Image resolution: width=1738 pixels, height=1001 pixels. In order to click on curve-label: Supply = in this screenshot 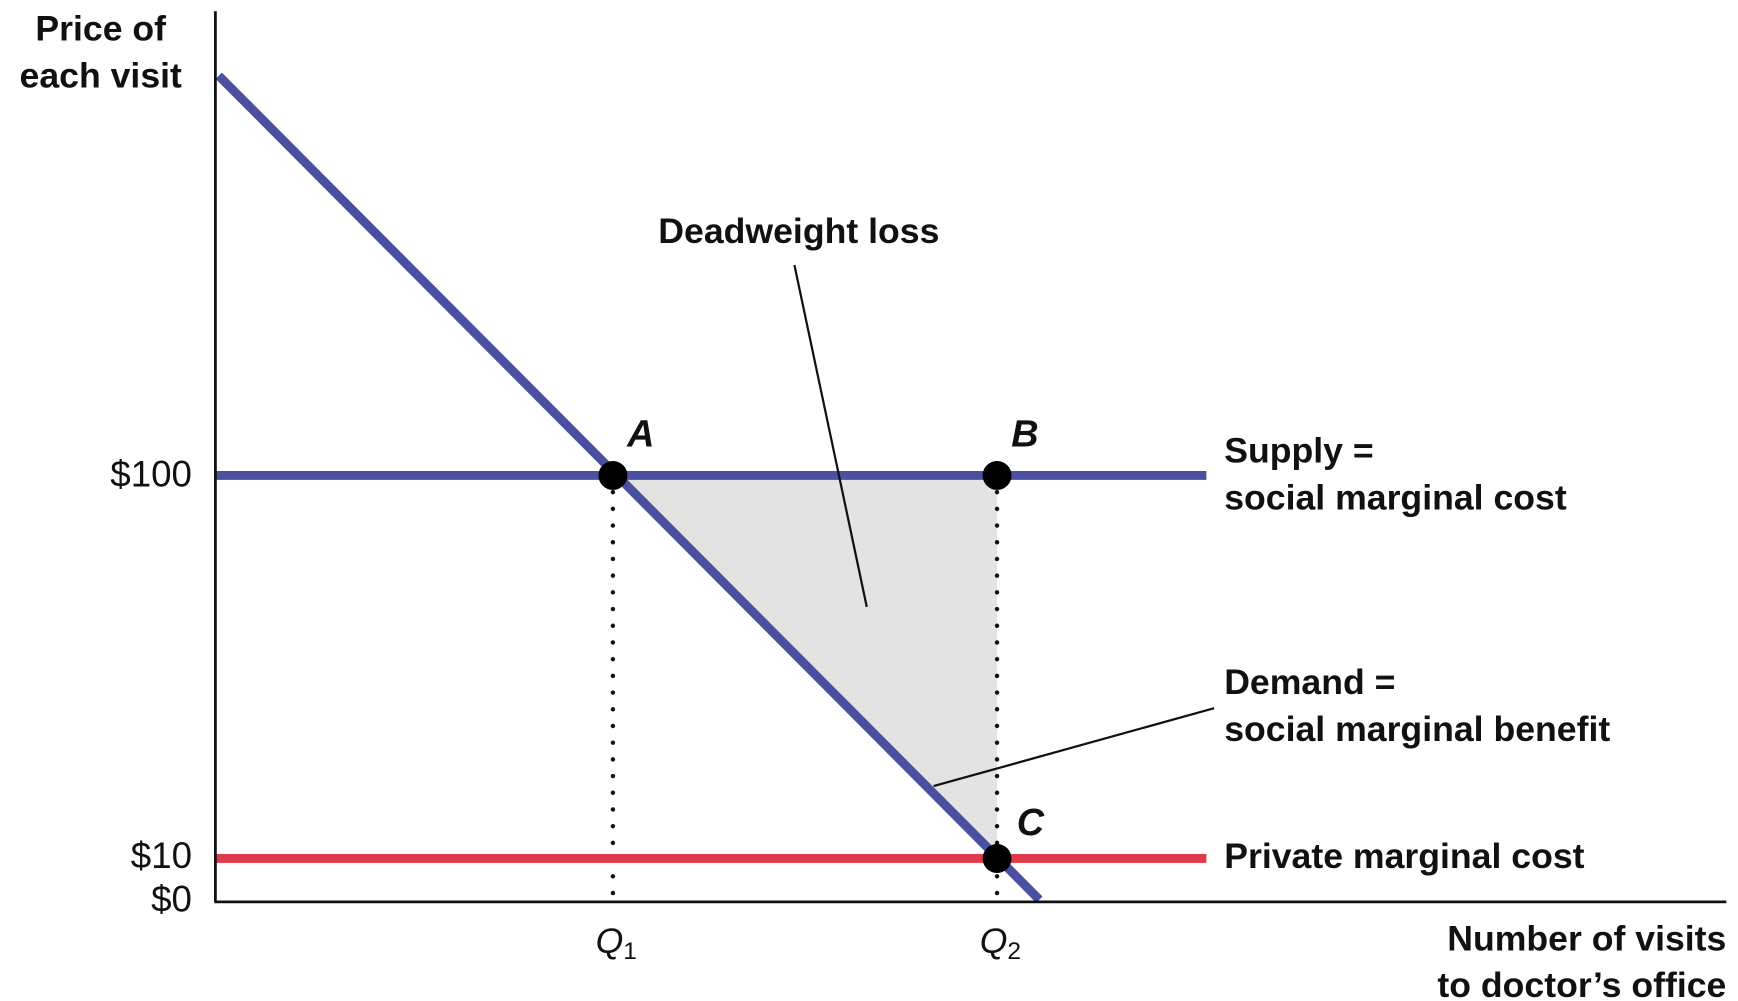, I will do `click(1298, 451)`.